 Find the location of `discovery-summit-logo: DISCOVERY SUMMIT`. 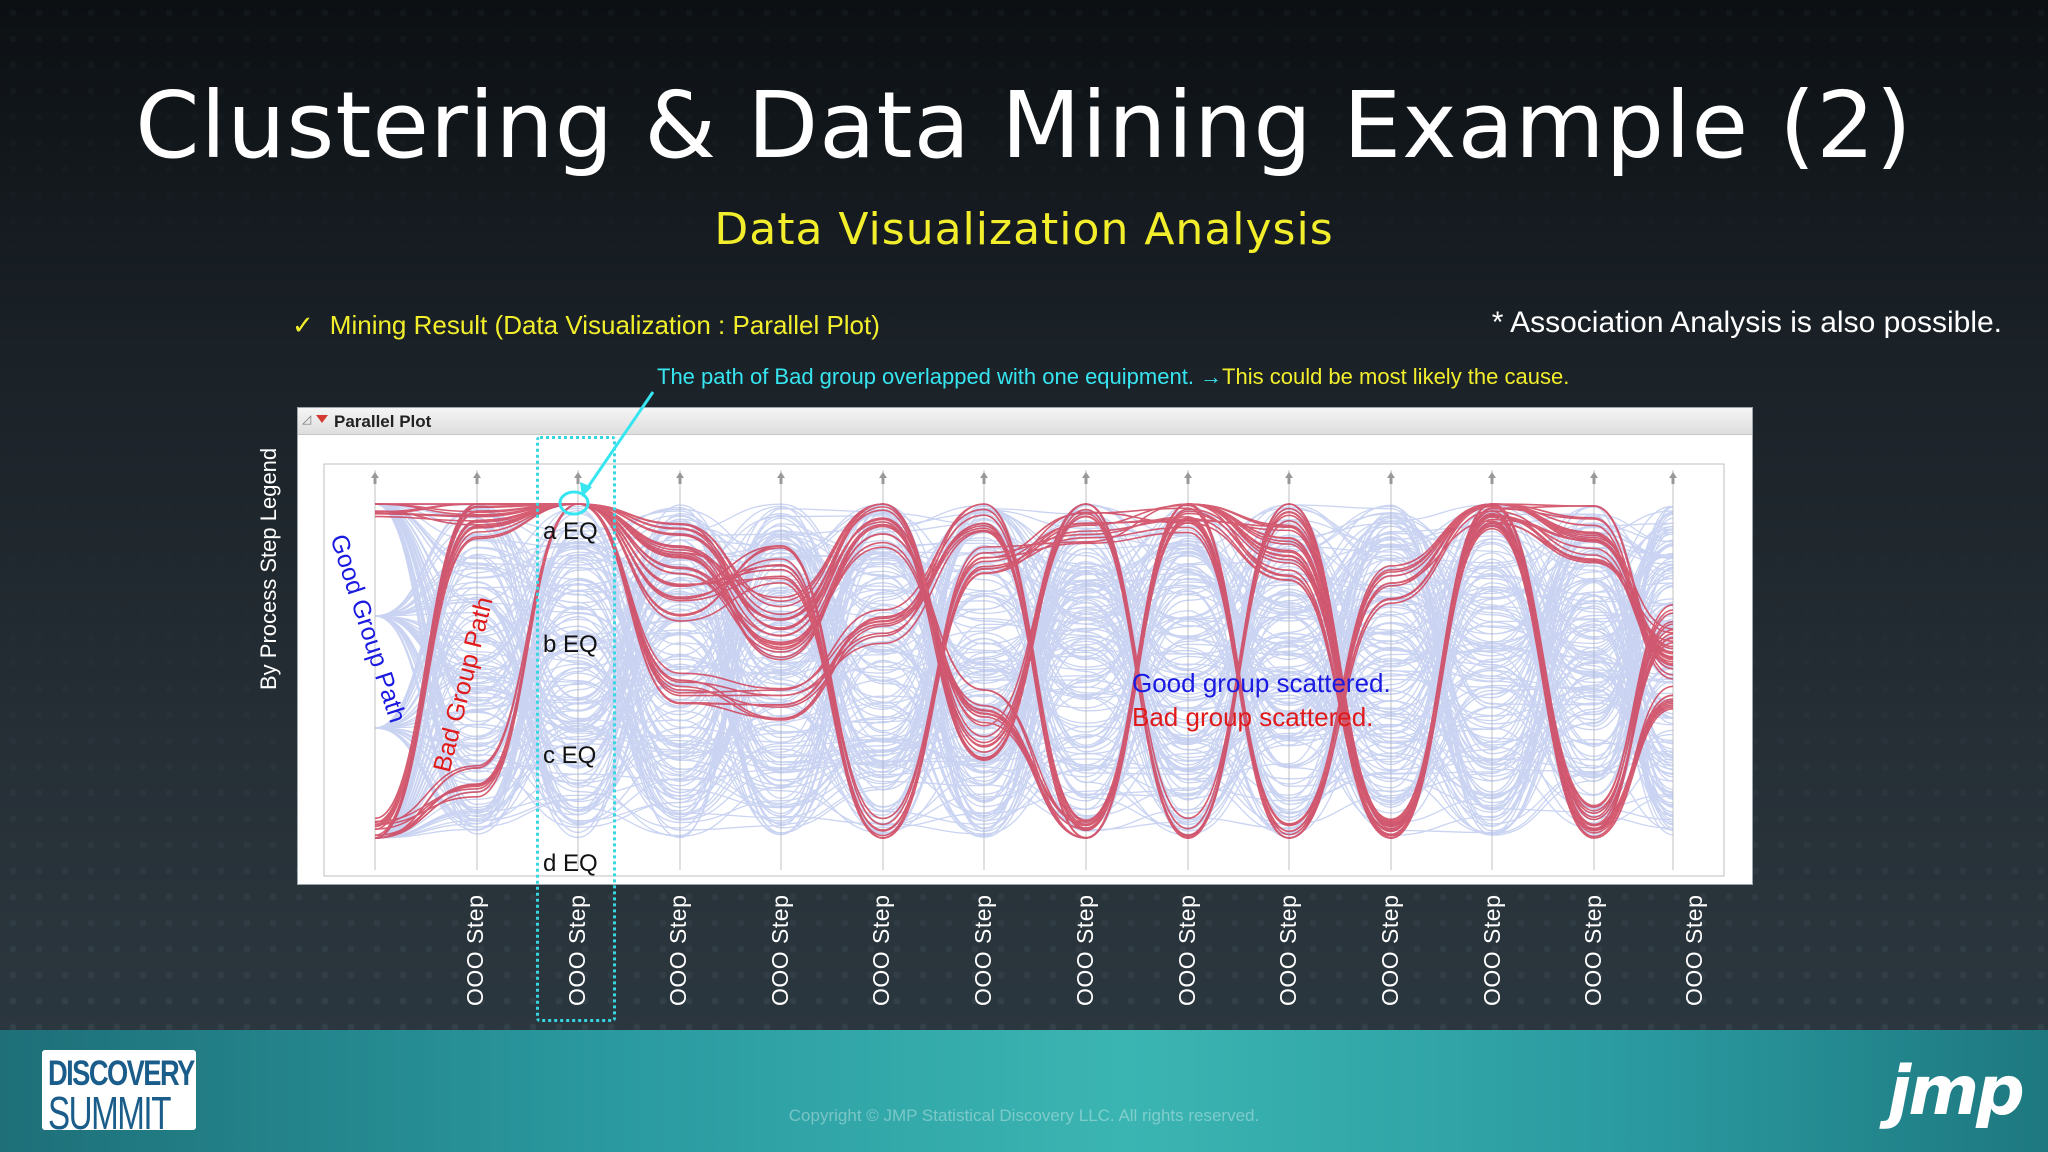

discovery-summit-logo: DISCOVERY SUMMIT is located at coordinates (119, 1094).